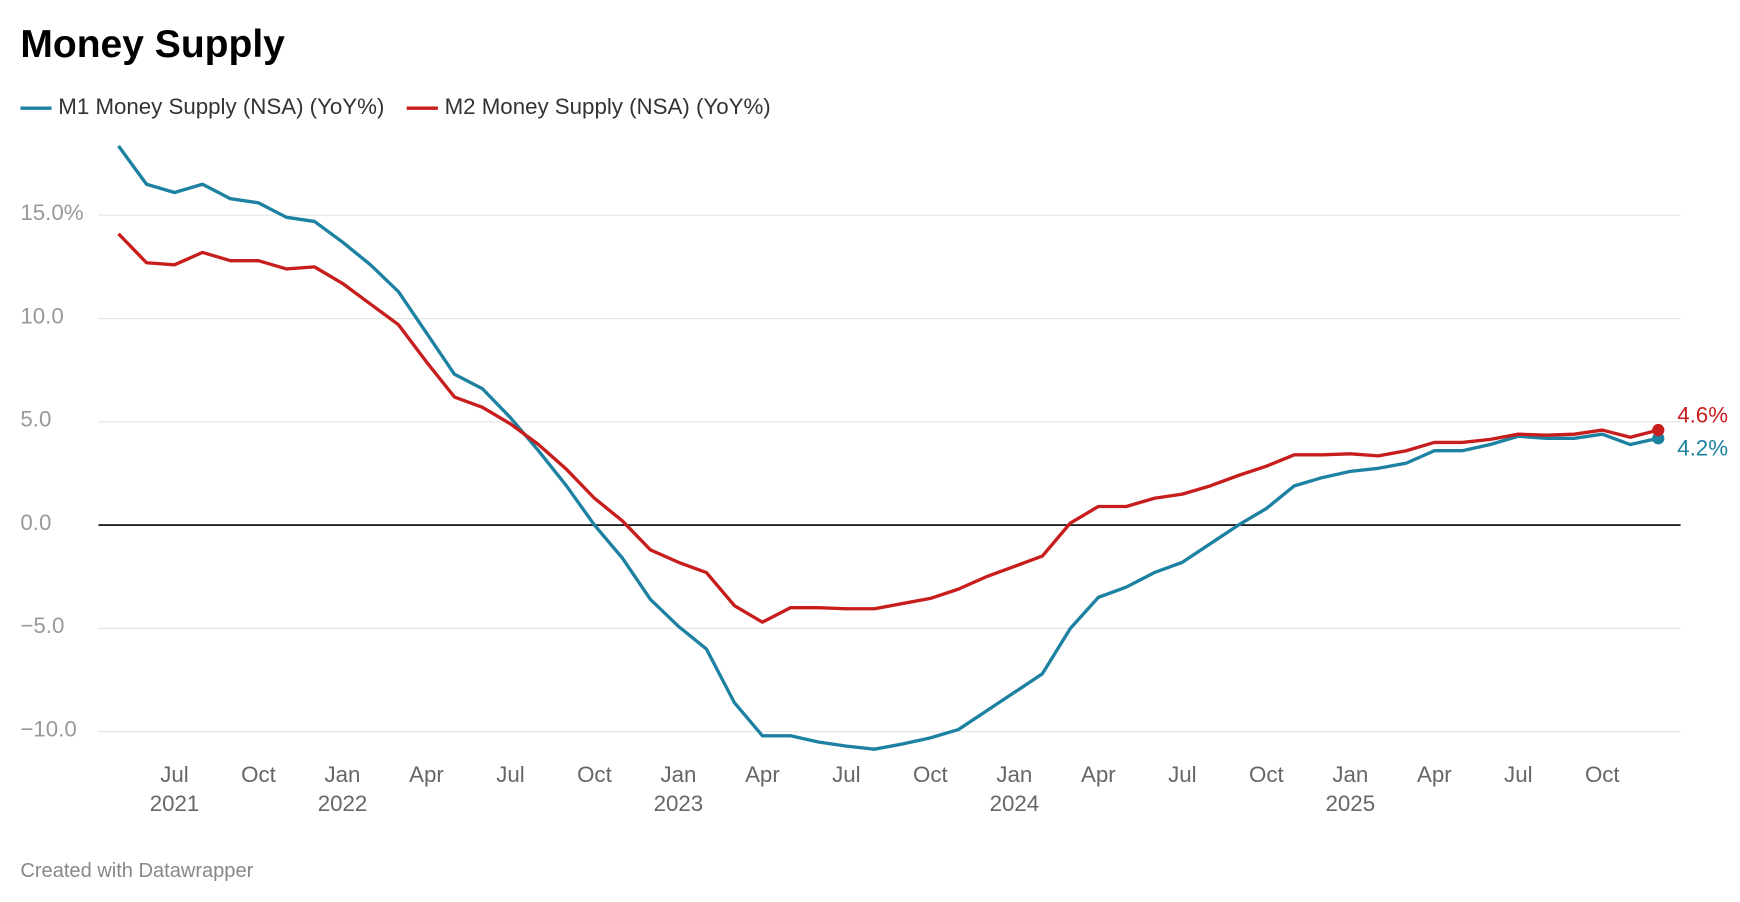 Image resolution: width=1740 pixels, height=902 pixels. What do you see at coordinates (42, 625) in the screenshot?
I see `y-tick-label: −5.0` at bounding box center [42, 625].